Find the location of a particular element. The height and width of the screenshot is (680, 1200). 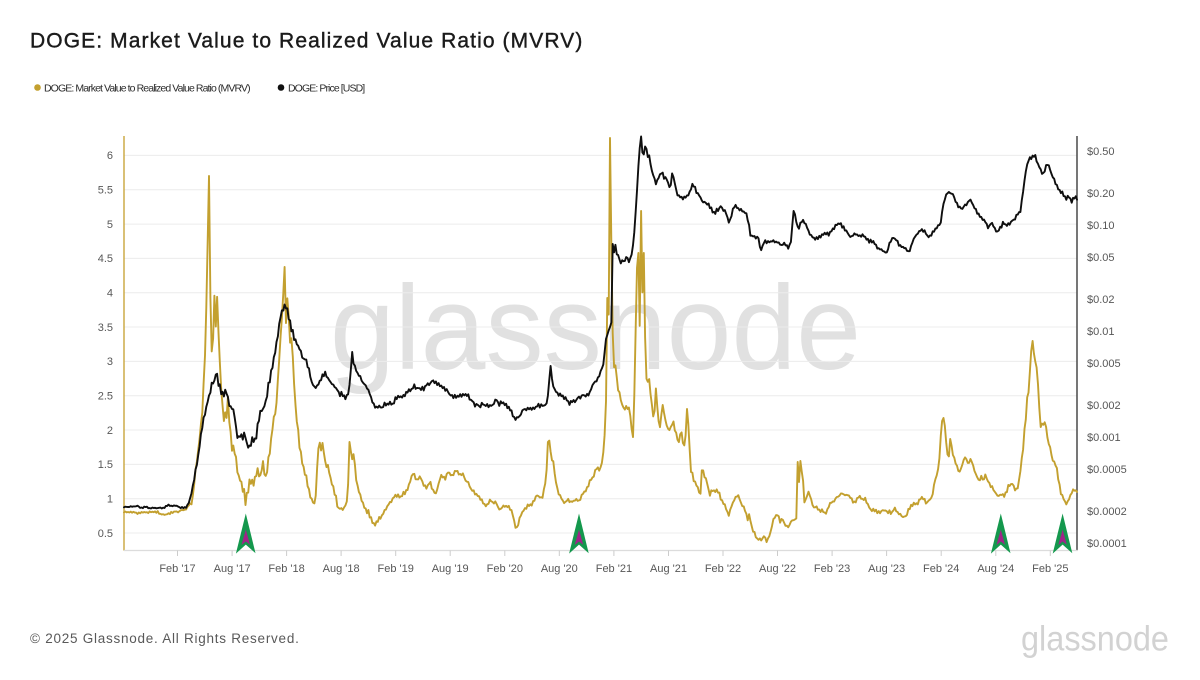

svg-text: Aug '23 is located at coordinates (886, 569).